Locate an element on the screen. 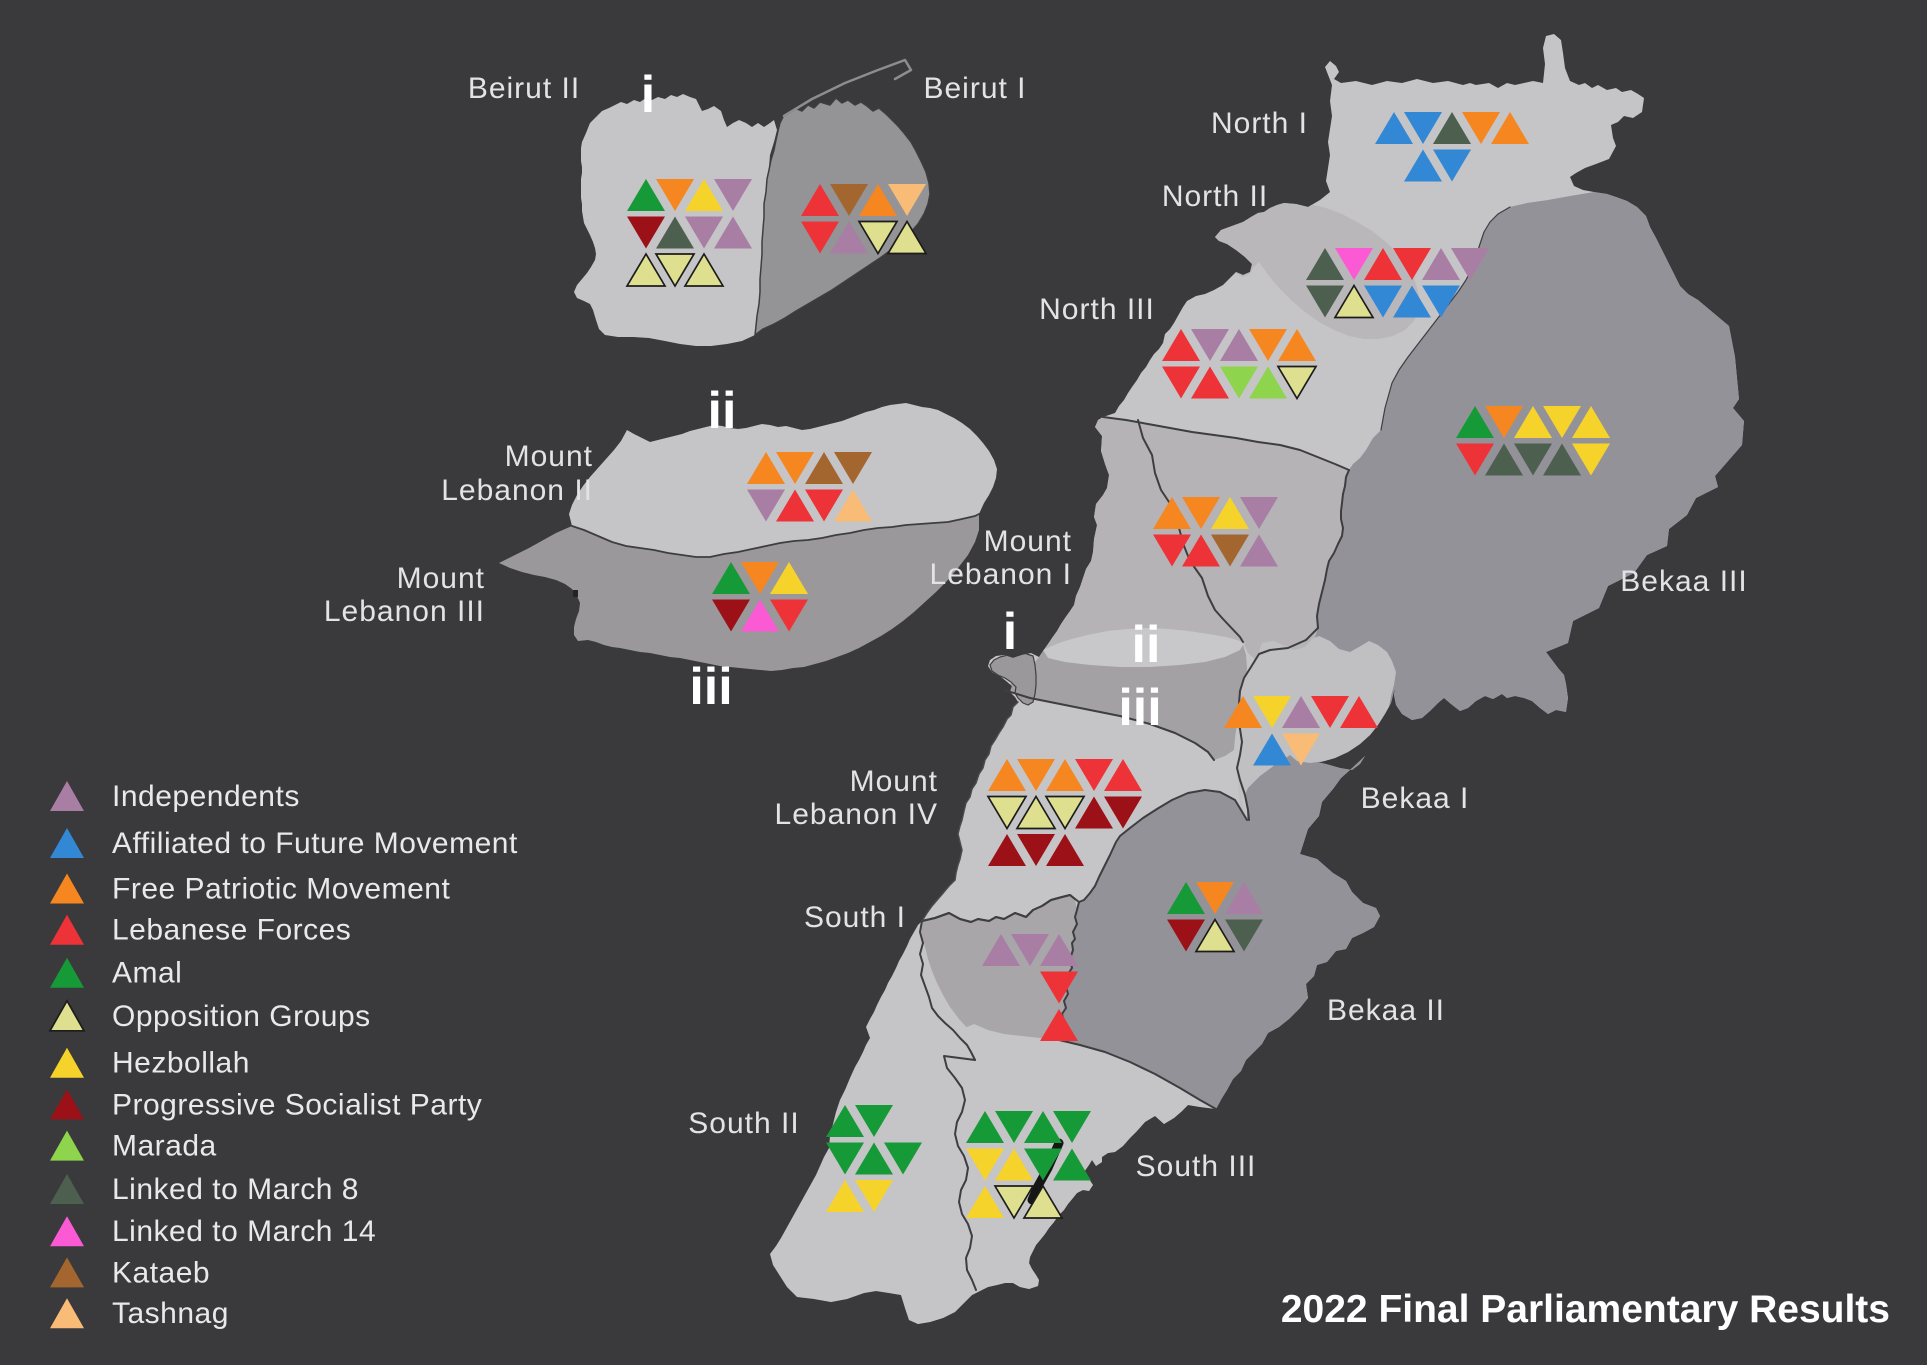 This screenshot has height=1365, width=1927. svg-text: Opposition Groups is located at coordinates (241, 1016).